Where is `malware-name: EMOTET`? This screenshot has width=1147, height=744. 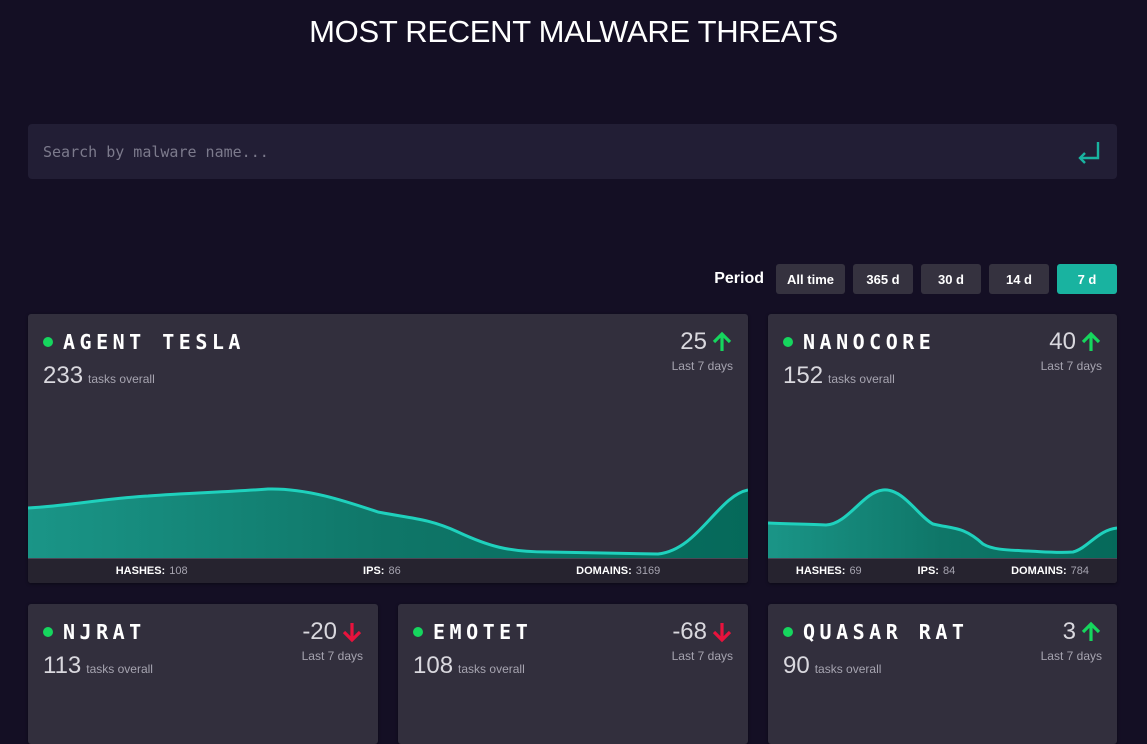 malware-name: EMOTET is located at coordinates (483, 632).